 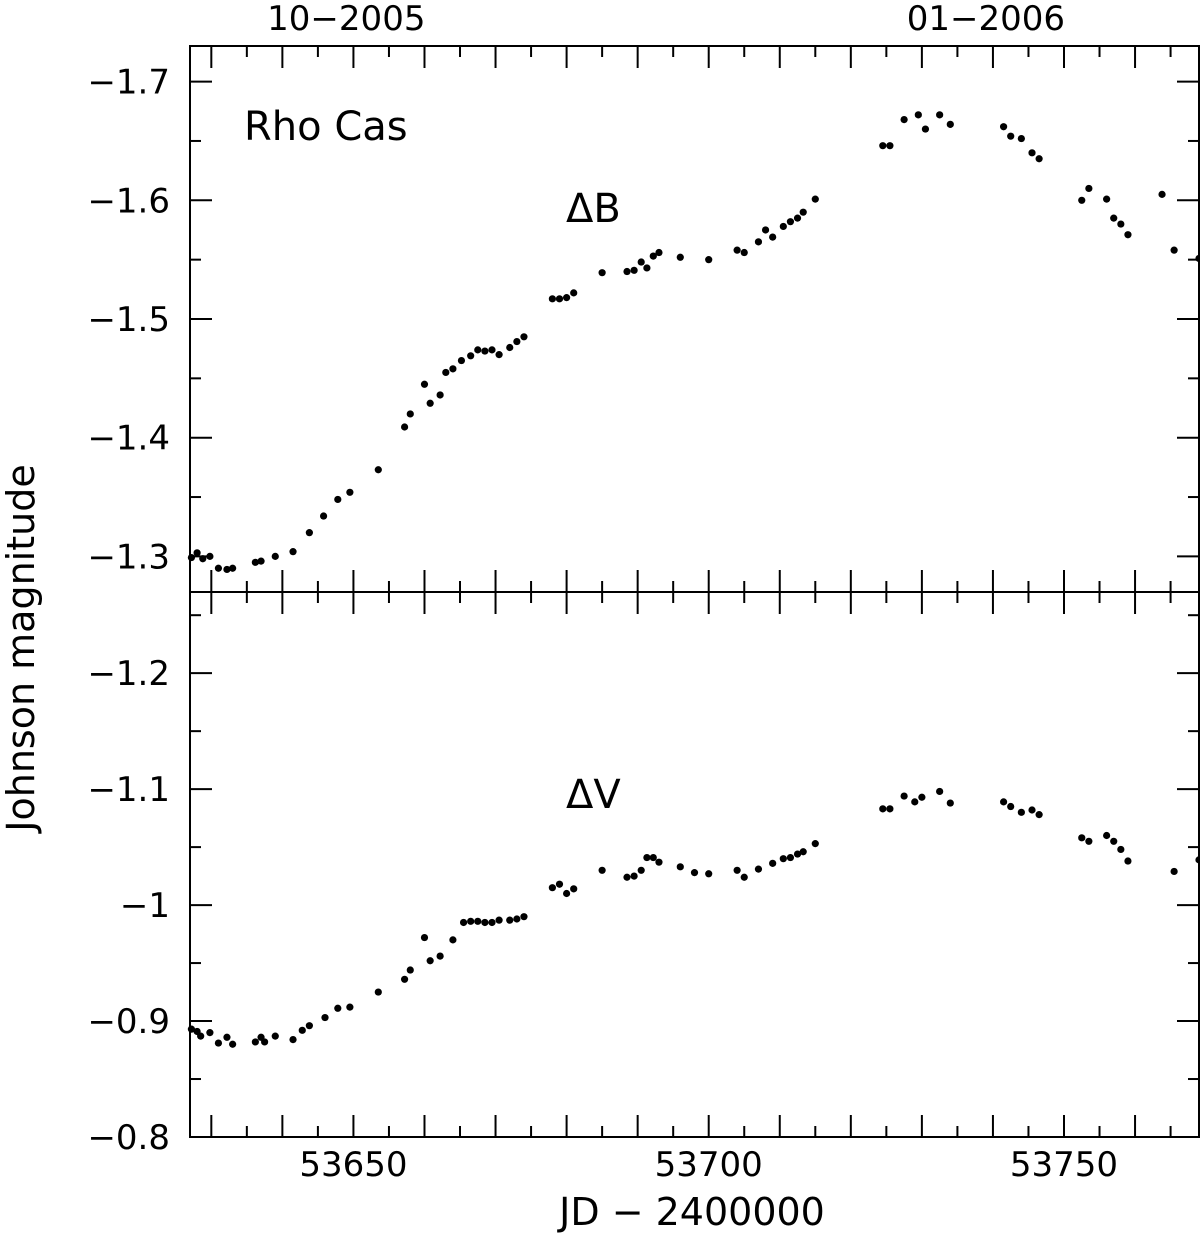 What do you see at coordinates (593, 209) in the screenshot?
I see `panel-label-delta-b: ΔB` at bounding box center [593, 209].